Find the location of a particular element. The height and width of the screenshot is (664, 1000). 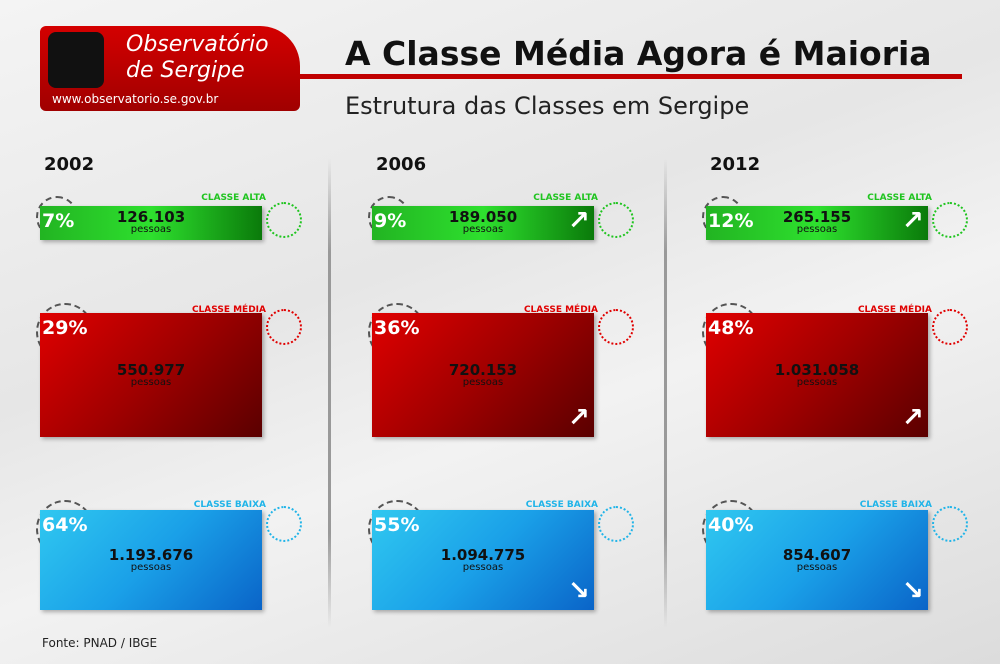

percent: 29% is located at coordinates (65, 328).